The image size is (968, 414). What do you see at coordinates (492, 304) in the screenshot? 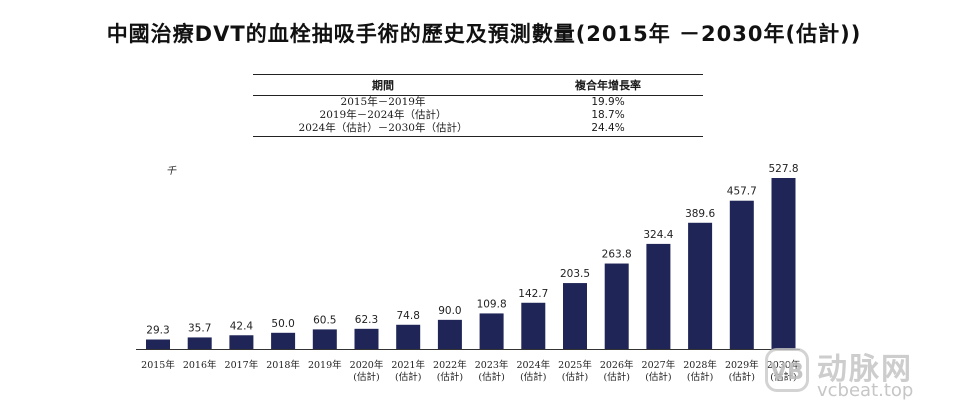
I see `data-label: 109.8` at bounding box center [492, 304].